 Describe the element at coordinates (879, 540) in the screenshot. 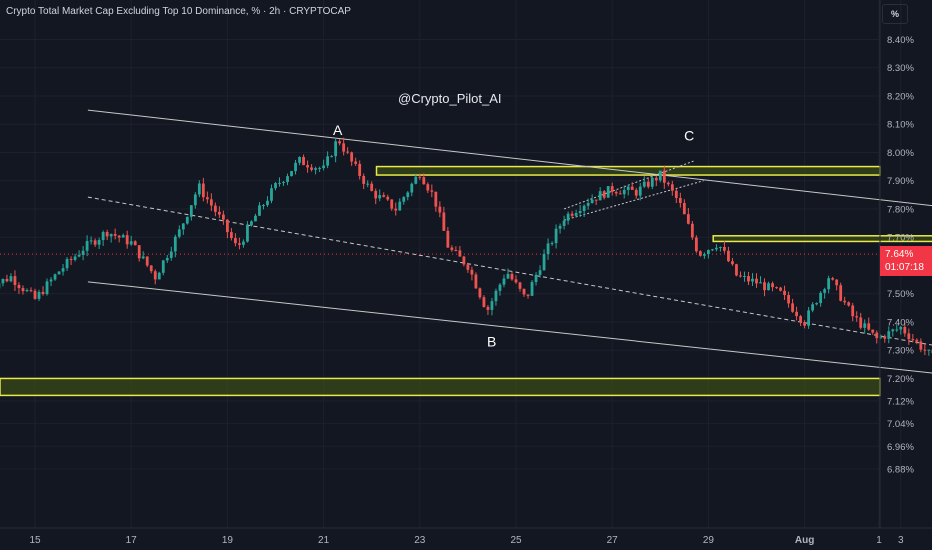

I see `time-tick-label: 1` at that location.